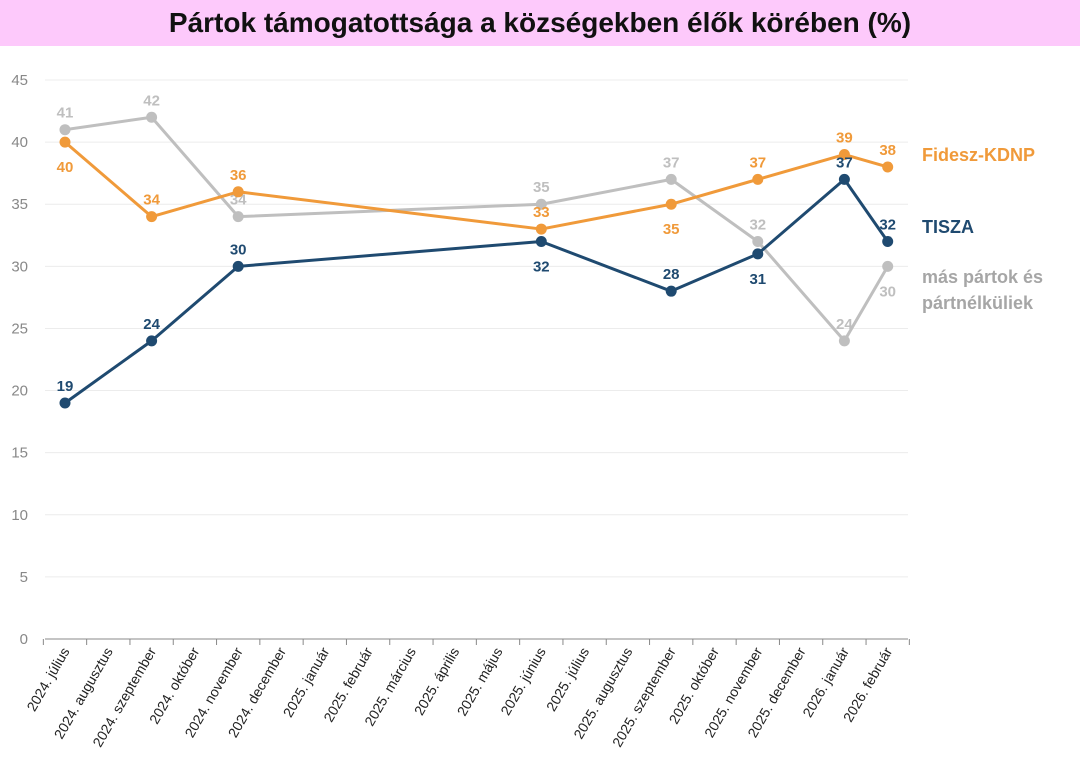  What do you see at coordinates (19, 515) in the screenshot?
I see `y-tick-label: 10` at bounding box center [19, 515].